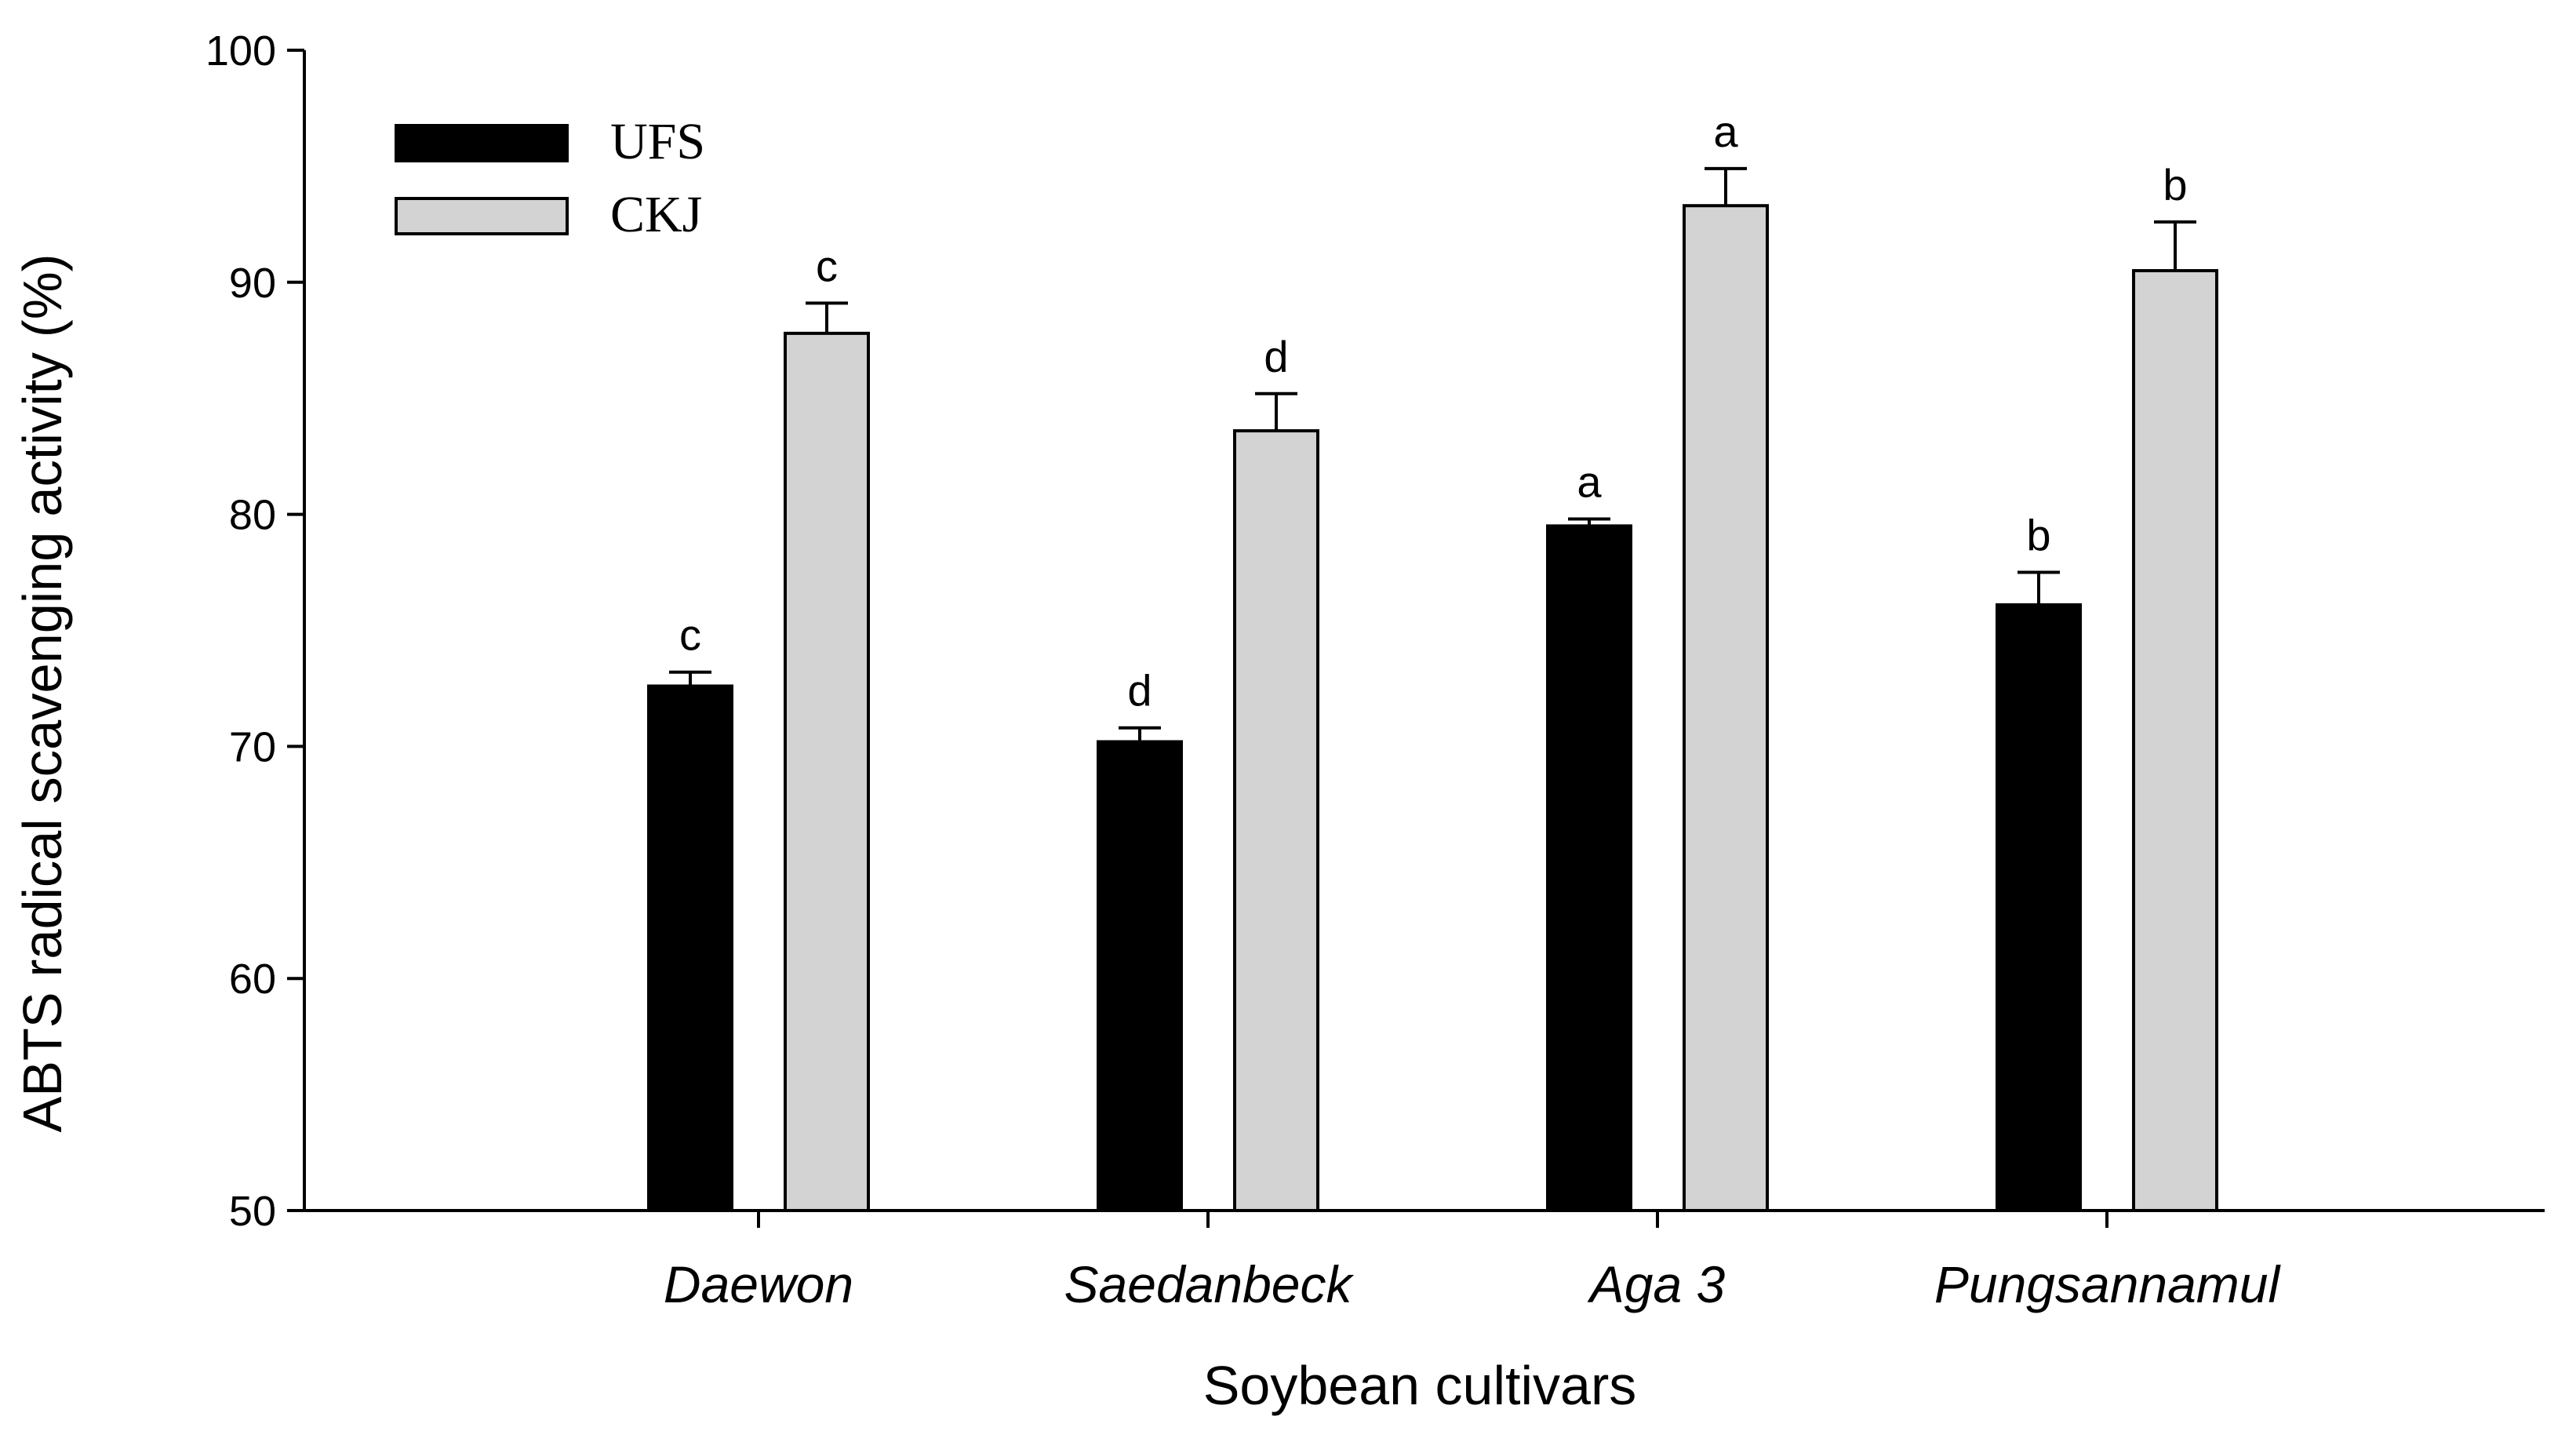 Image resolution: width=2576 pixels, height=1431 pixels. Describe the element at coordinates (1656, 1284) in the screenshot. I see `x-tick-label: Aga 3` at that location.